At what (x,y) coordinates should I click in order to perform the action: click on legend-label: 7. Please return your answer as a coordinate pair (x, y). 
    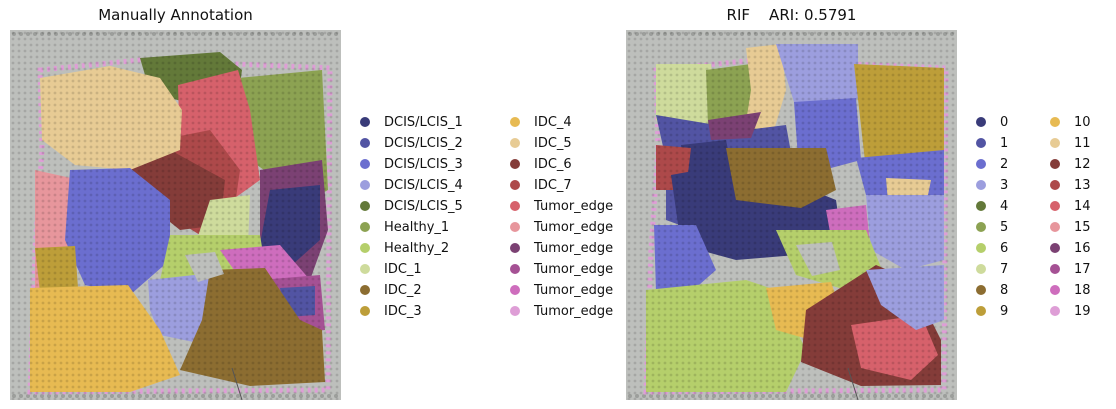
    Looking at the image, I should click on (1004, 269).